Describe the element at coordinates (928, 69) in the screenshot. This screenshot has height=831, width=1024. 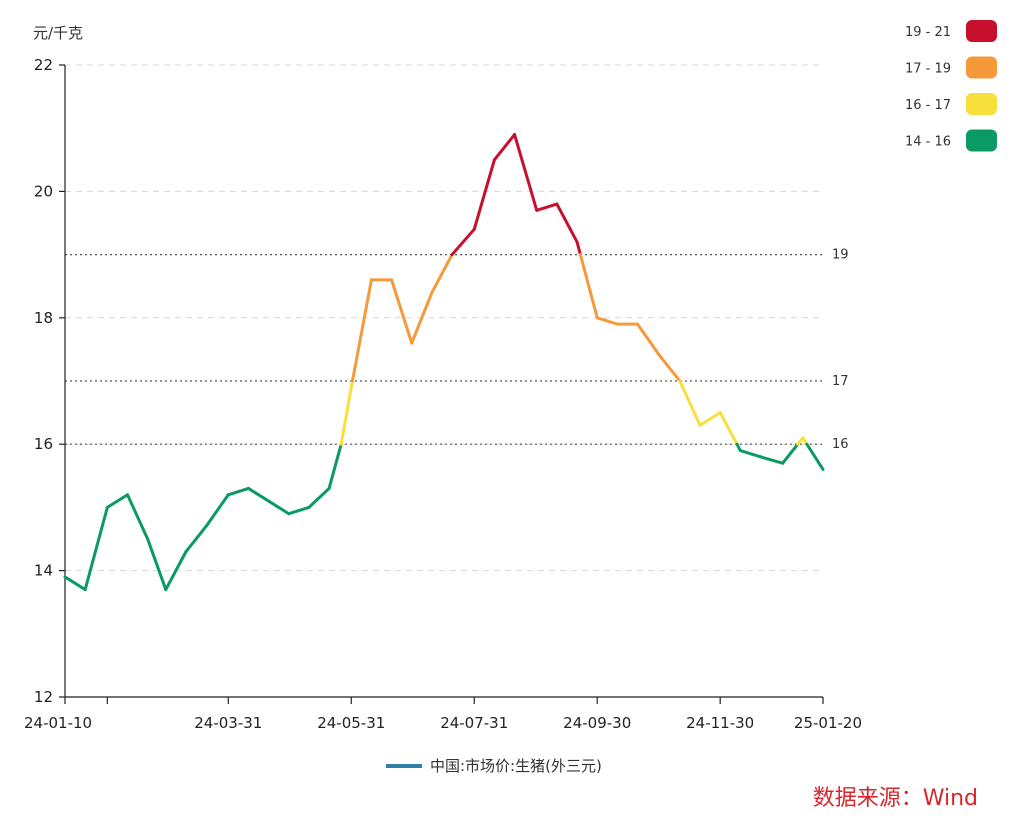
I see `band-legend-label: 17 - 19` at that location.